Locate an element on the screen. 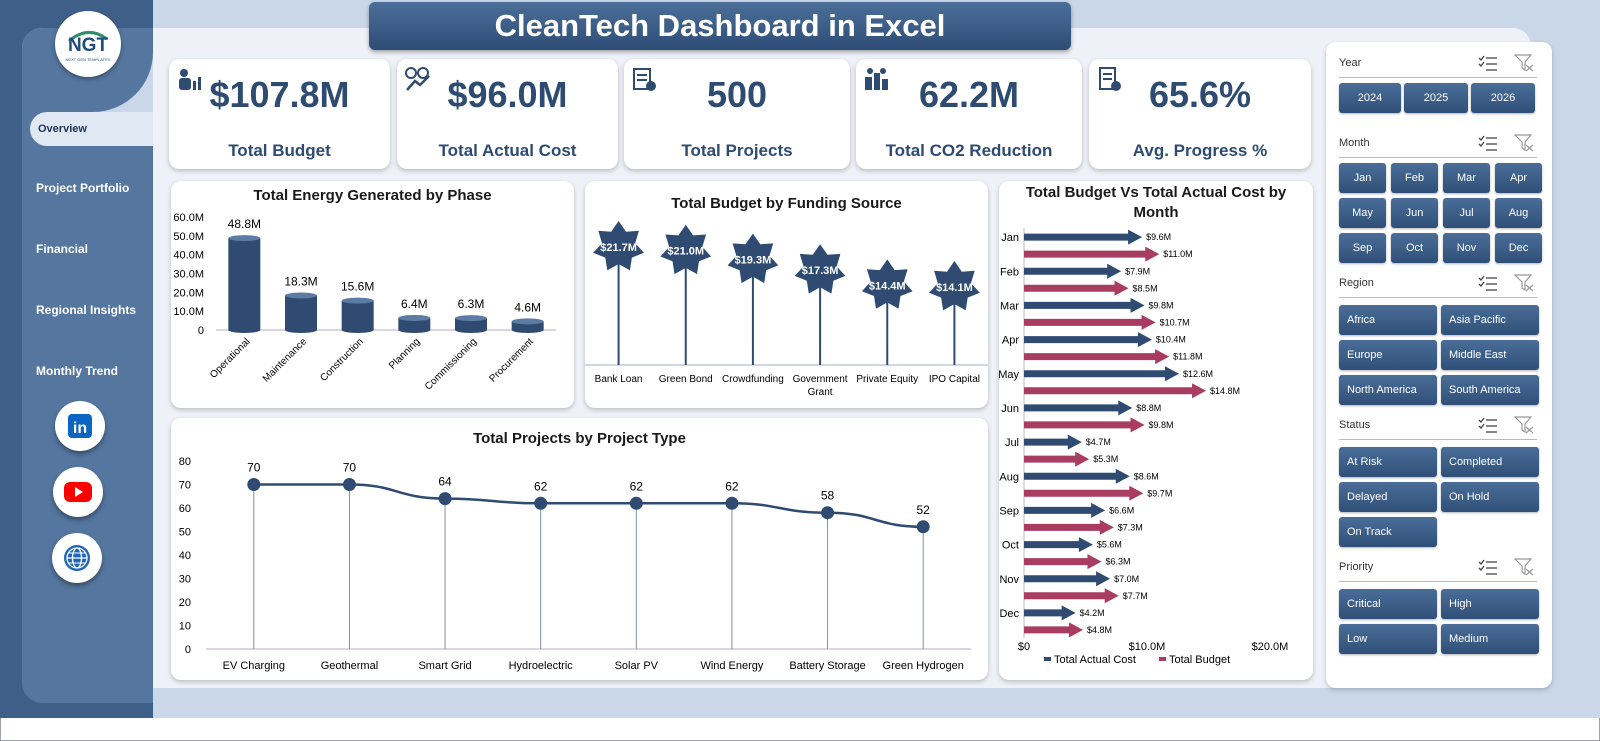 This screenshot has height=741, width=1600. youtube-icon is located at coordinates (78, 492).